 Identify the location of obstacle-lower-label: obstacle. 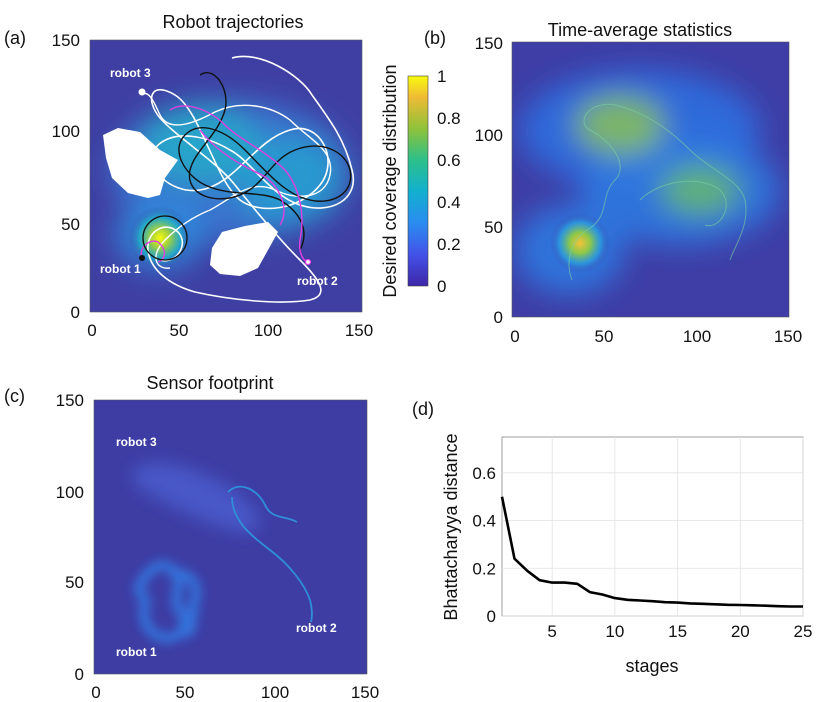
(237, 255).